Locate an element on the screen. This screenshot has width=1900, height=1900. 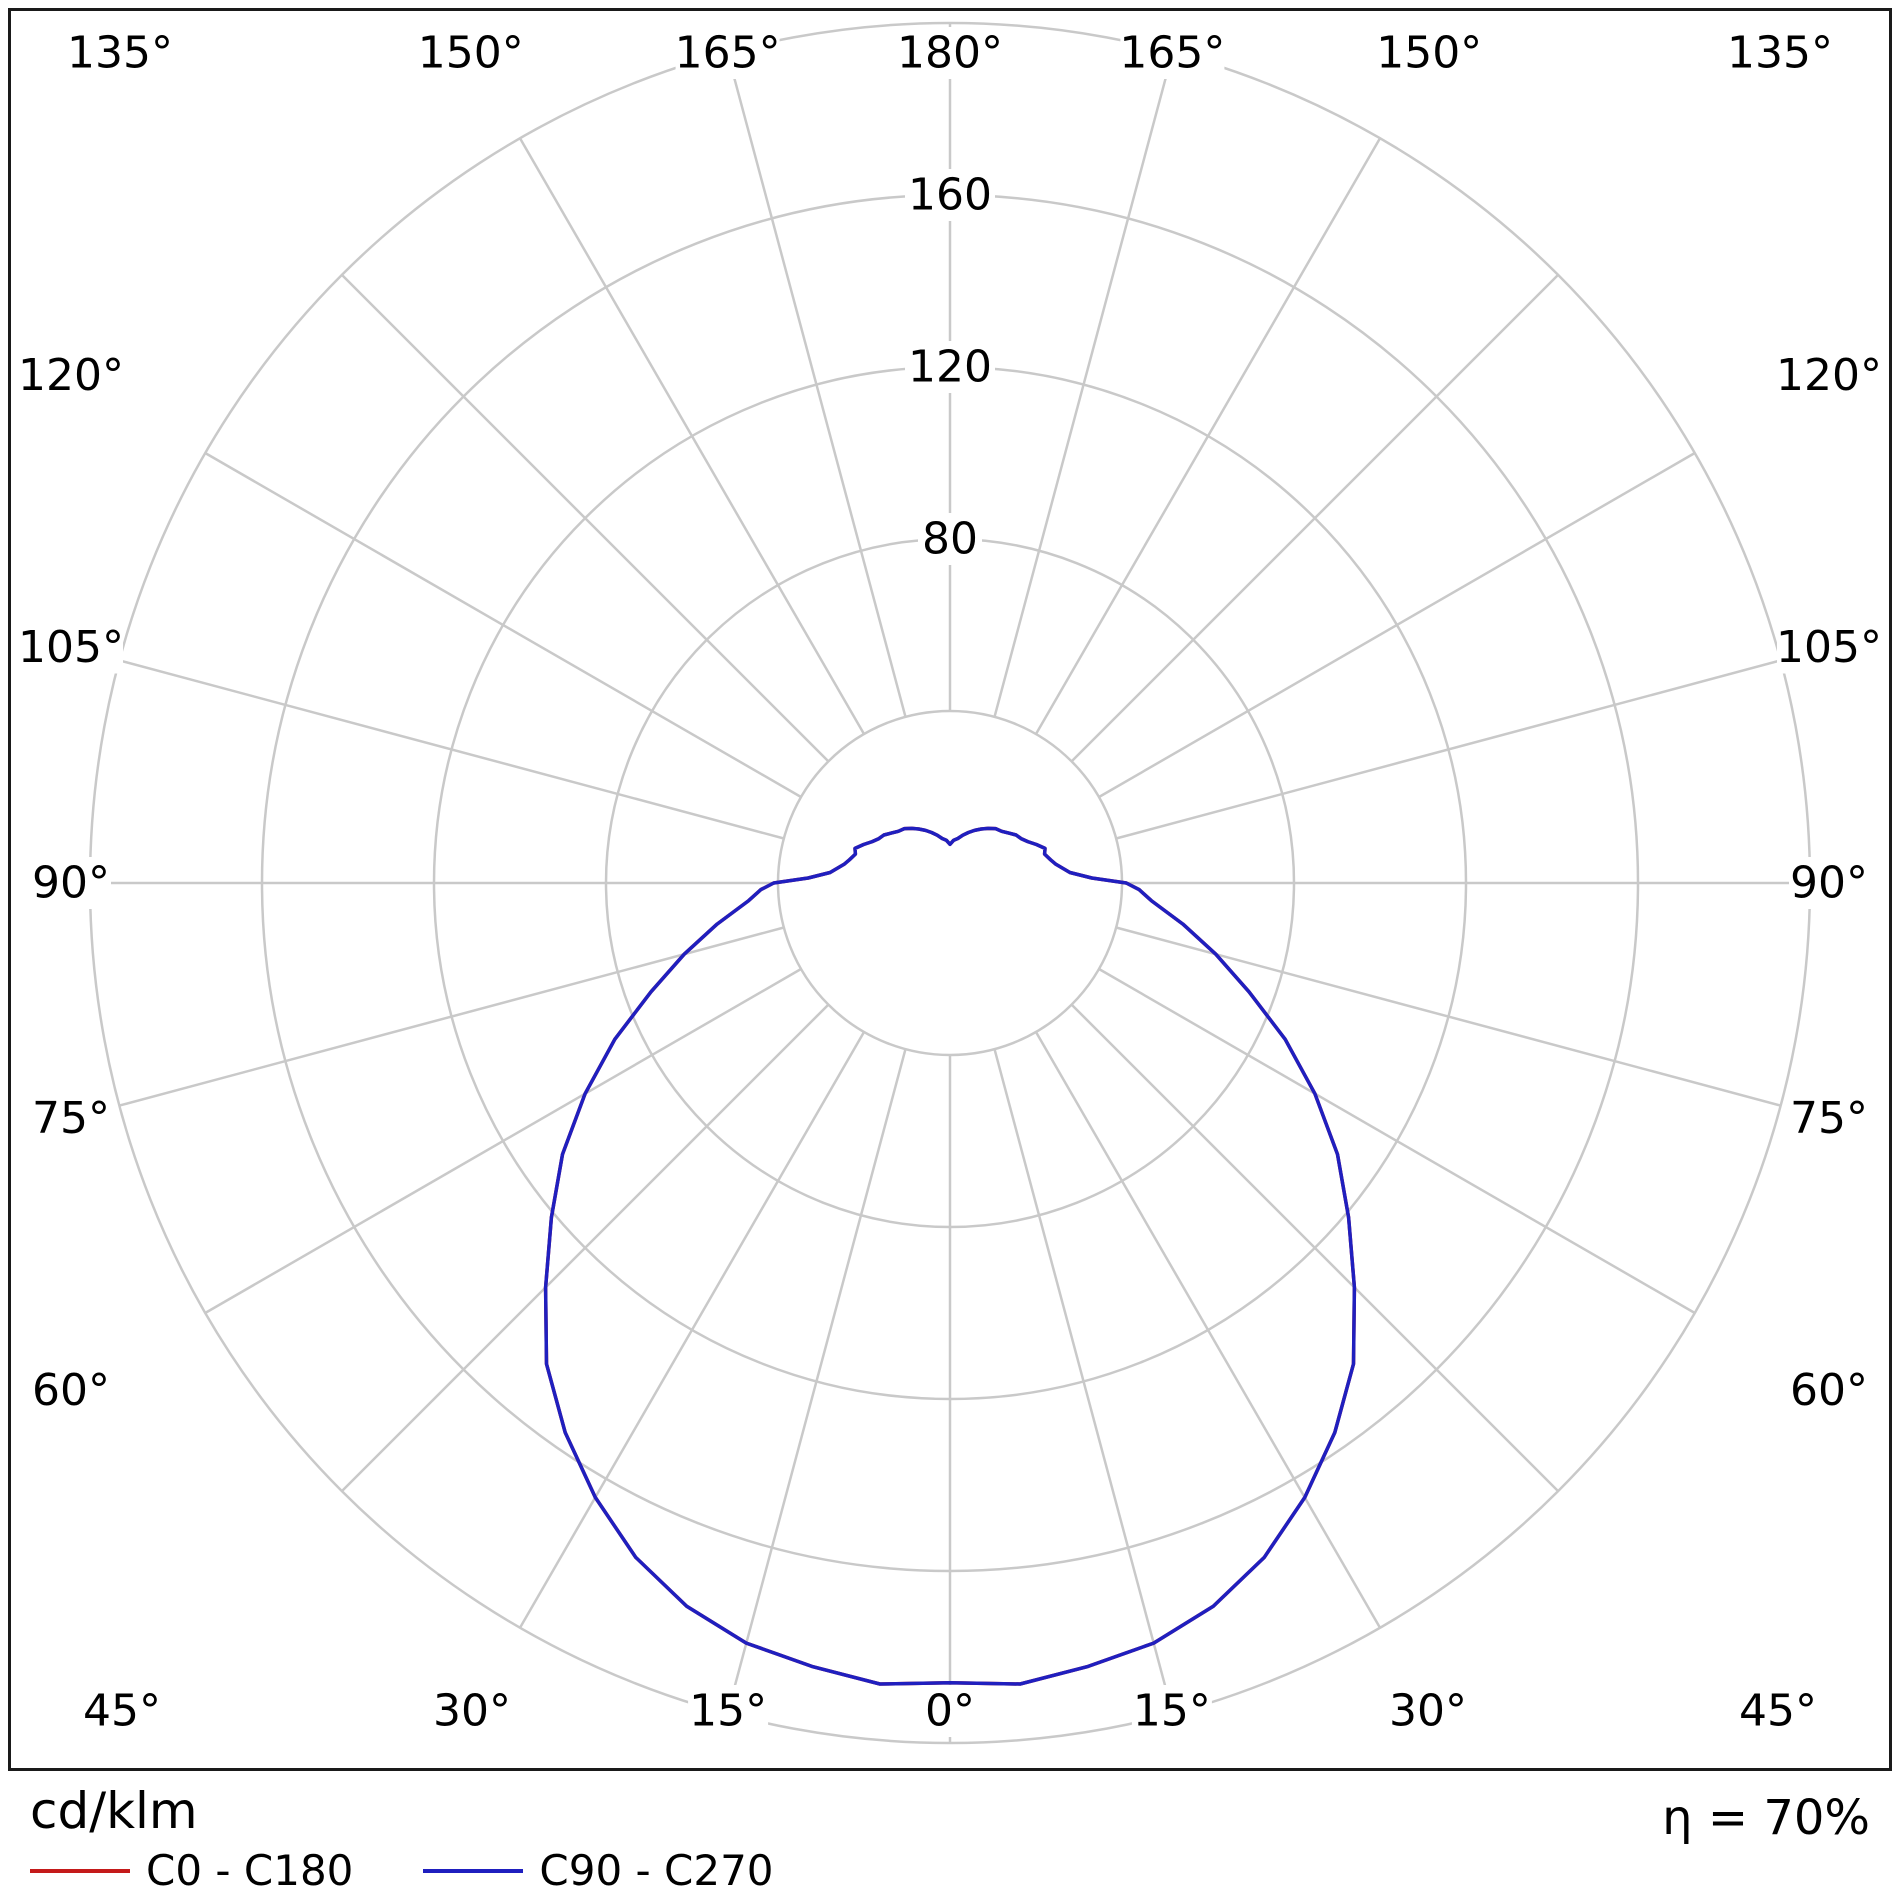
radial-tick-label: 160 is located at coordinates (950, 195).